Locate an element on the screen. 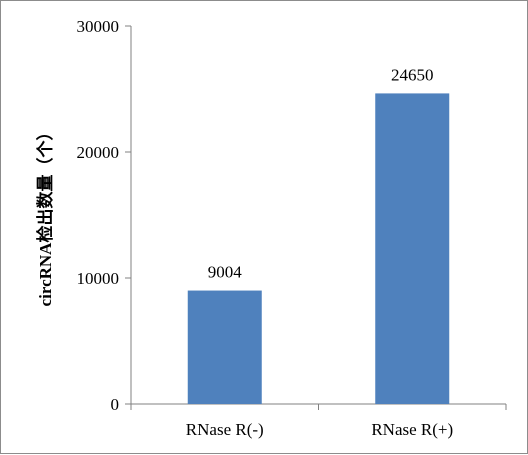  y-tick-label: 20000 is located at coordinates (98, 152).